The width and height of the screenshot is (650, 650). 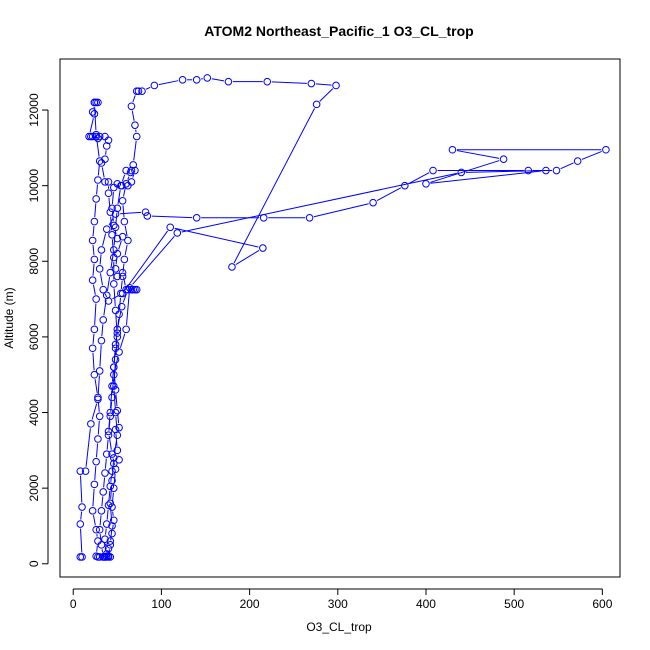 What do you see at coordinates (73, 604) in the screenshot?
I see `x-tick-label: 0` at bounding box center [73, 604].